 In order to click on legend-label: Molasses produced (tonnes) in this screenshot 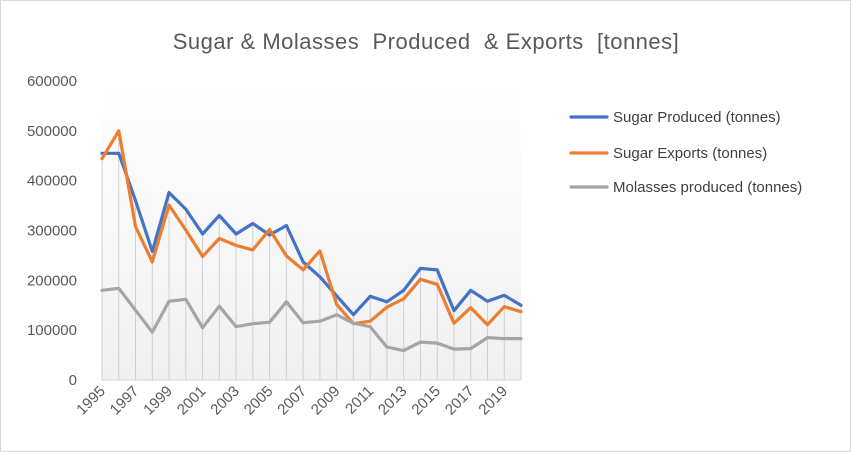, I will do `click(707, 187)`.